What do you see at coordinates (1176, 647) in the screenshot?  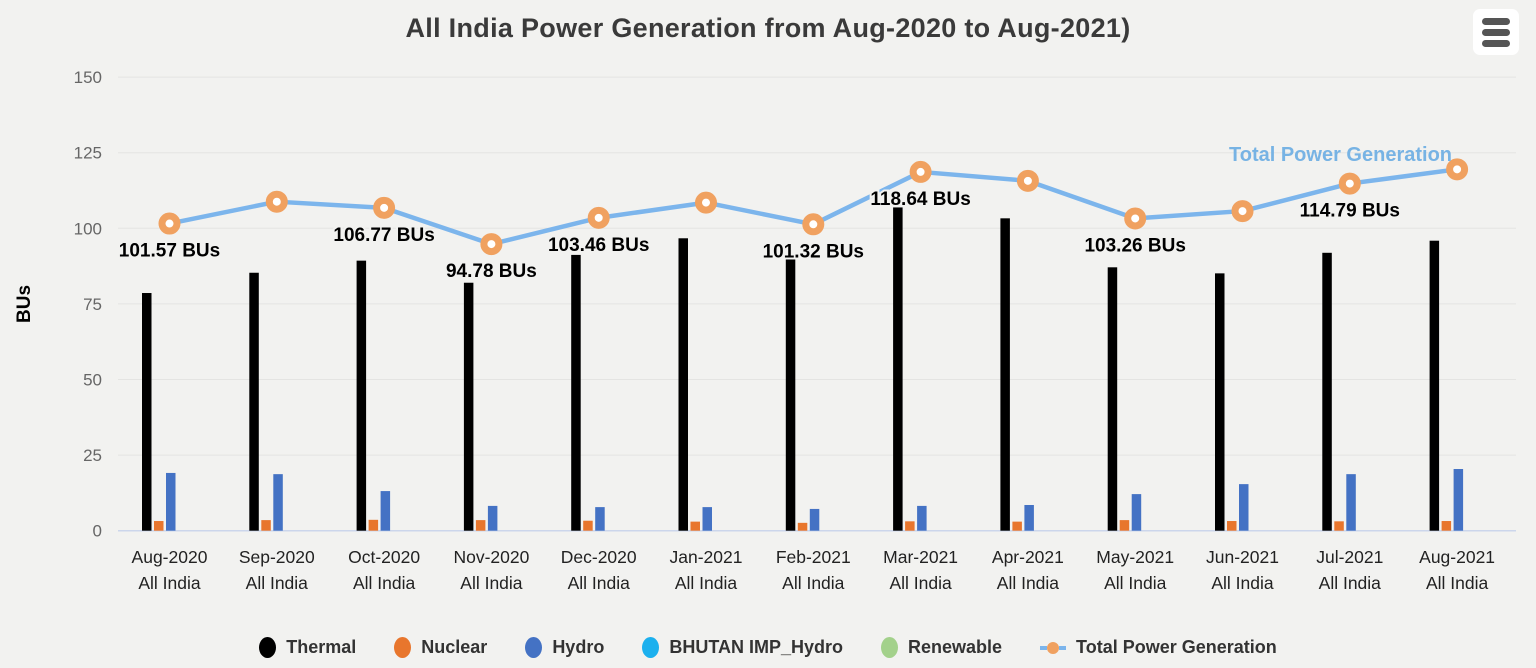 I see `legend-item-label: Total Power Generation` at bounding box center [1176, 647].